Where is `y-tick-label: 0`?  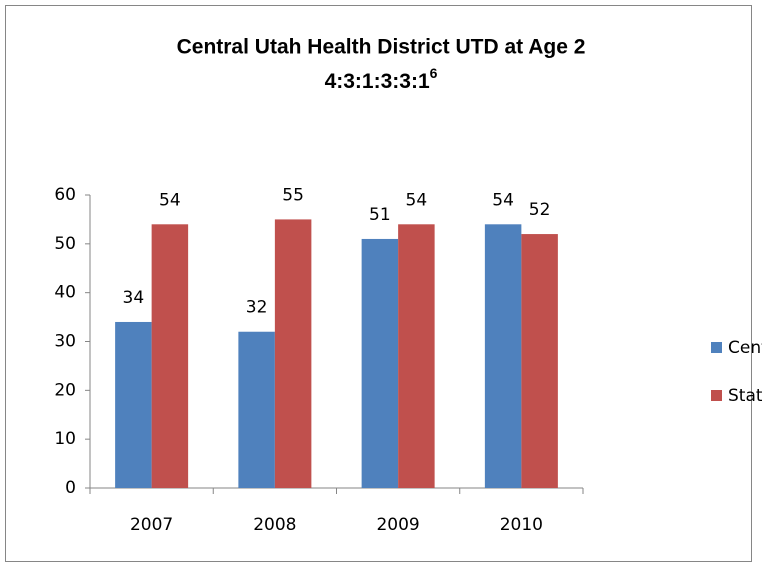 y-tick-label: 0 is located at coordinates (70, 488).